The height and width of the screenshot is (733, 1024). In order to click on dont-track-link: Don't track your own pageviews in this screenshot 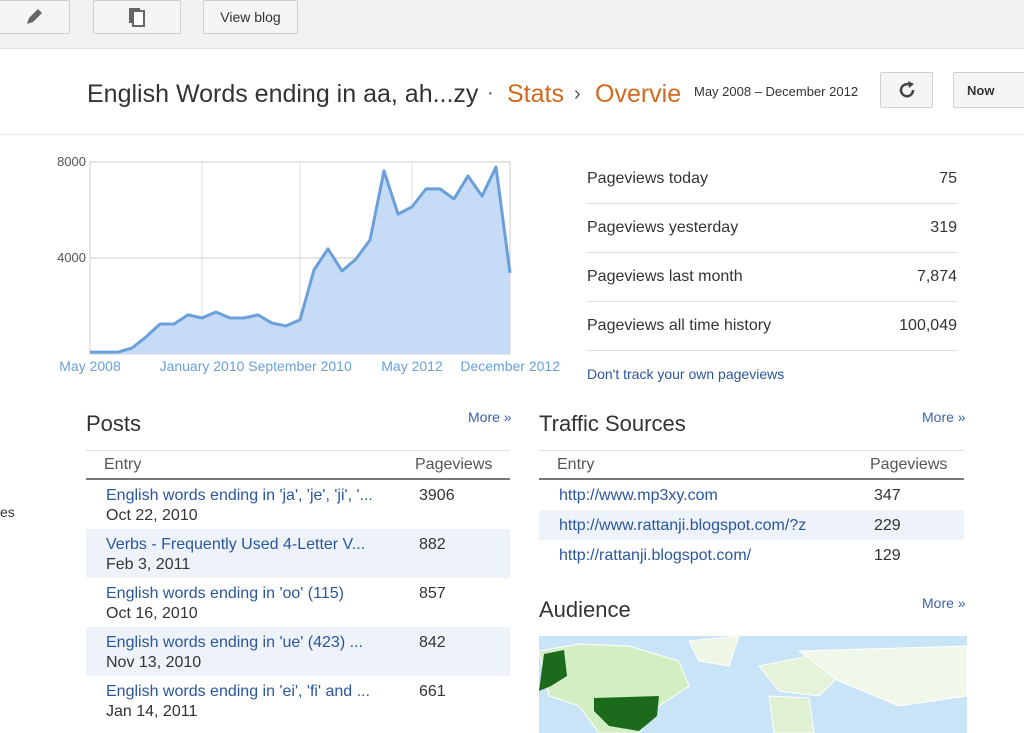, I will do `click(686, 374)`.